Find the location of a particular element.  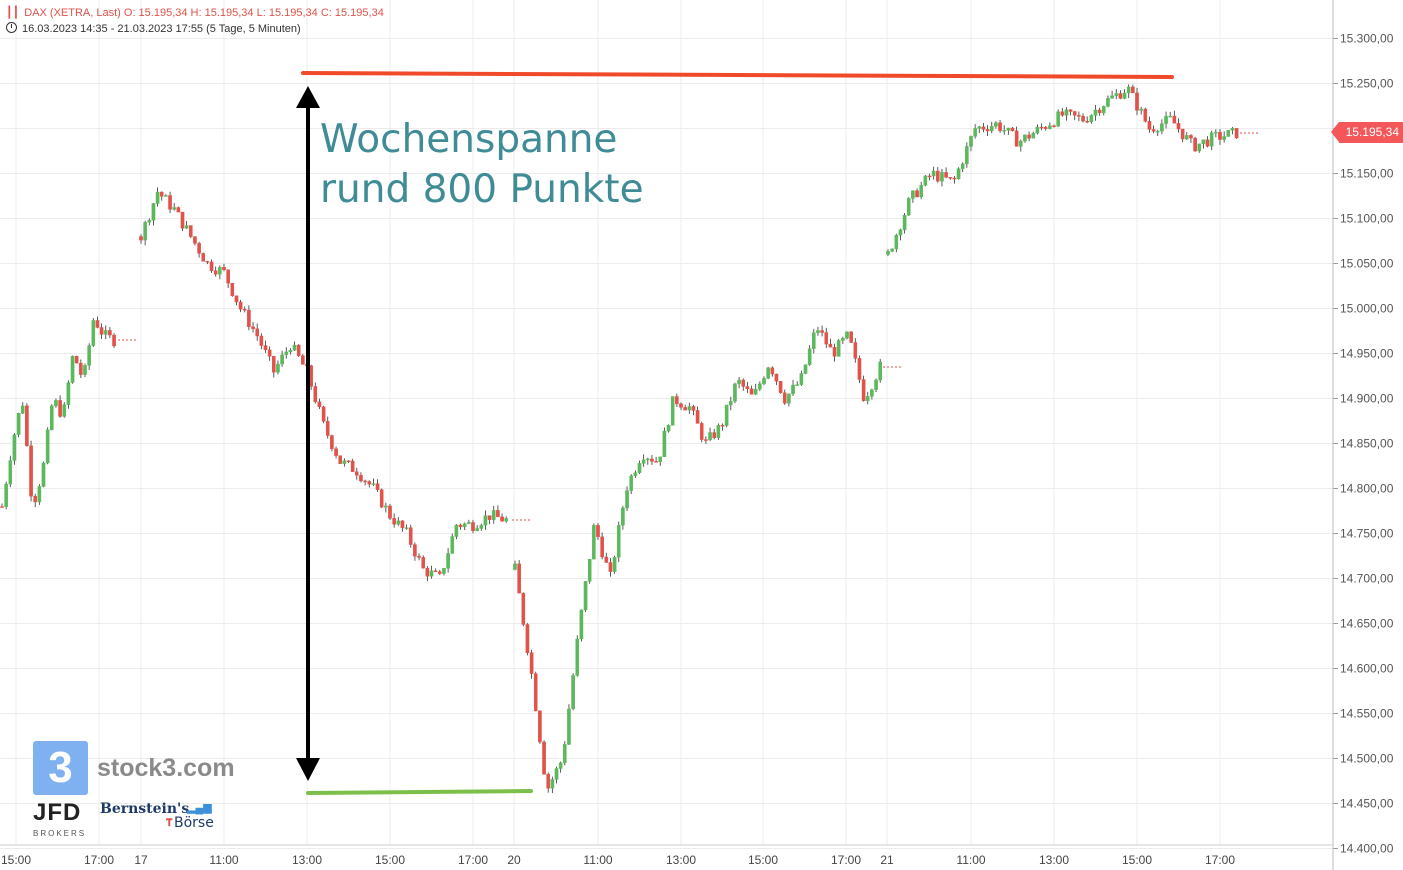

range-annotation: Wochenspanne rund 800 Punkte is located at coordinates (482, 165).